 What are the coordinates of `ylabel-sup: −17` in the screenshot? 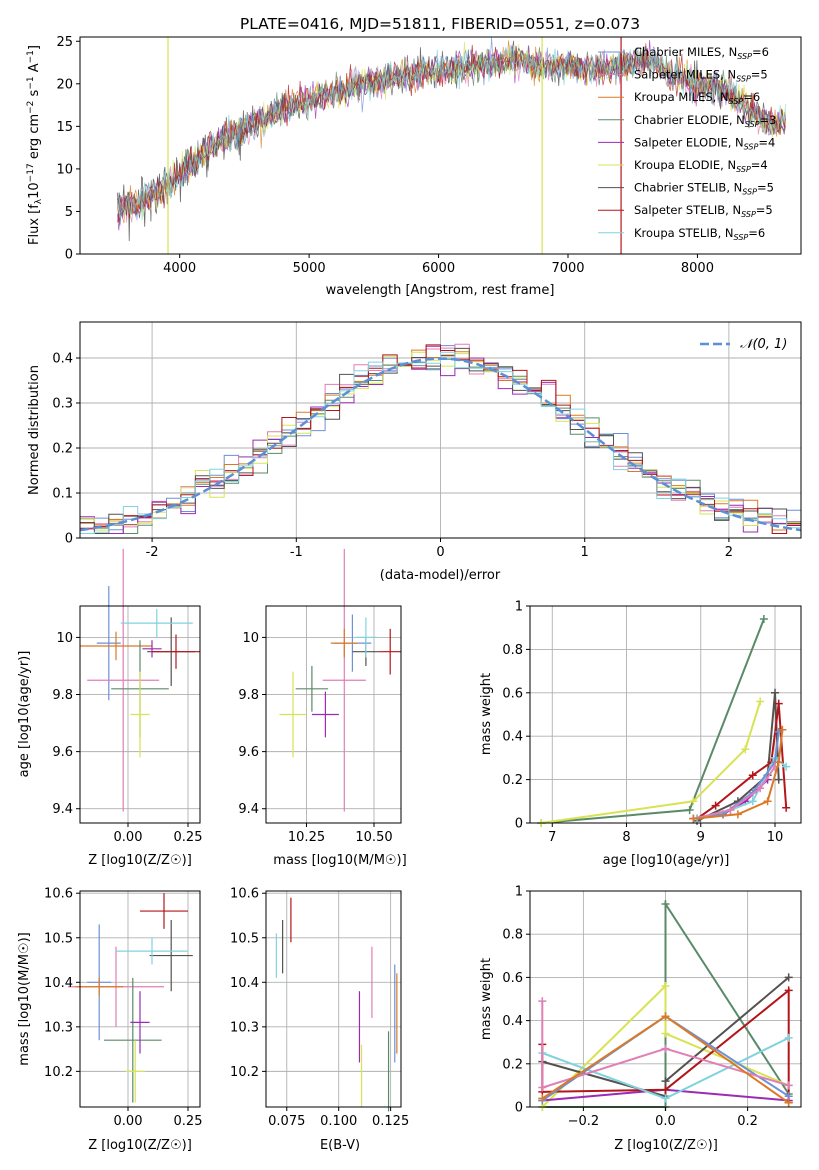 It's located at (31, 172).